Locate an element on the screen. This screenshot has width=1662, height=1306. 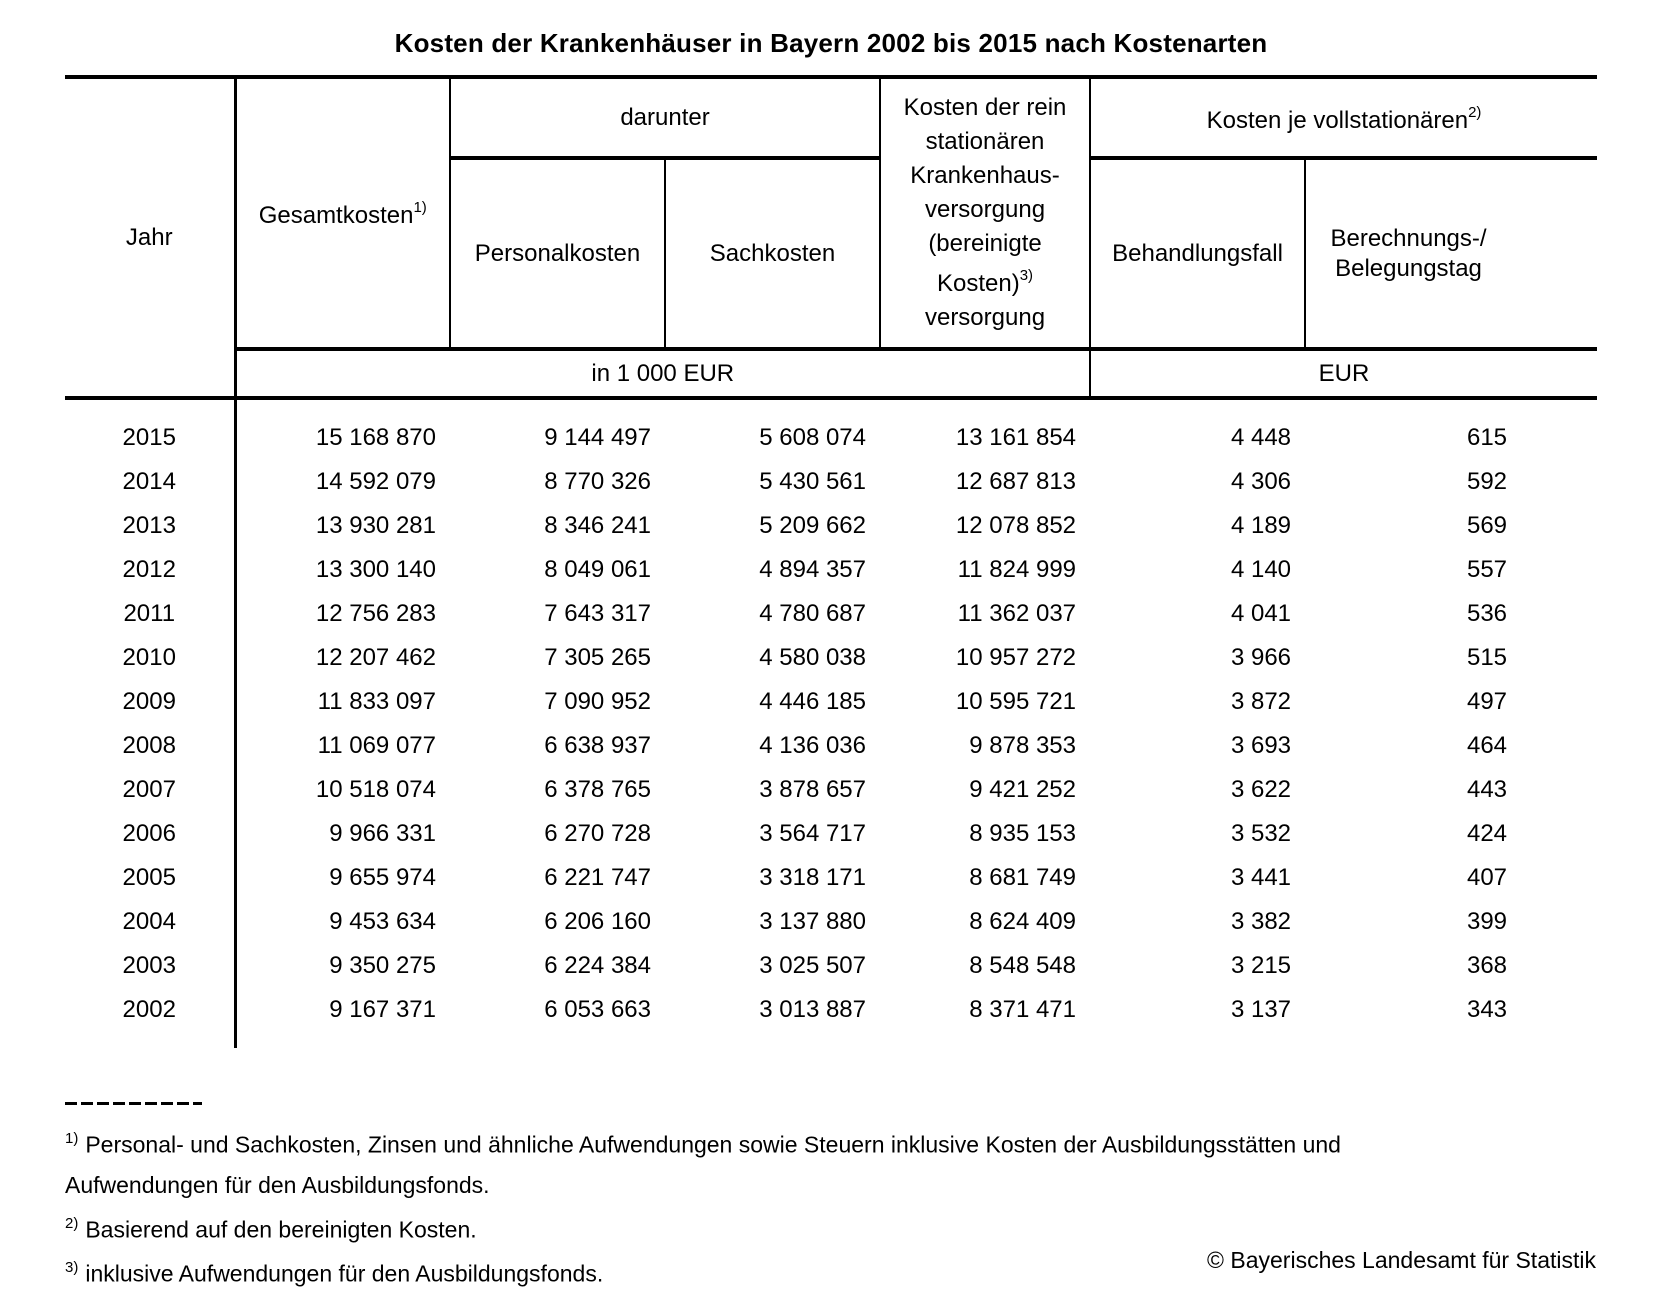
belegungstag-cell: 497 is located at coordinates (1487, 701).